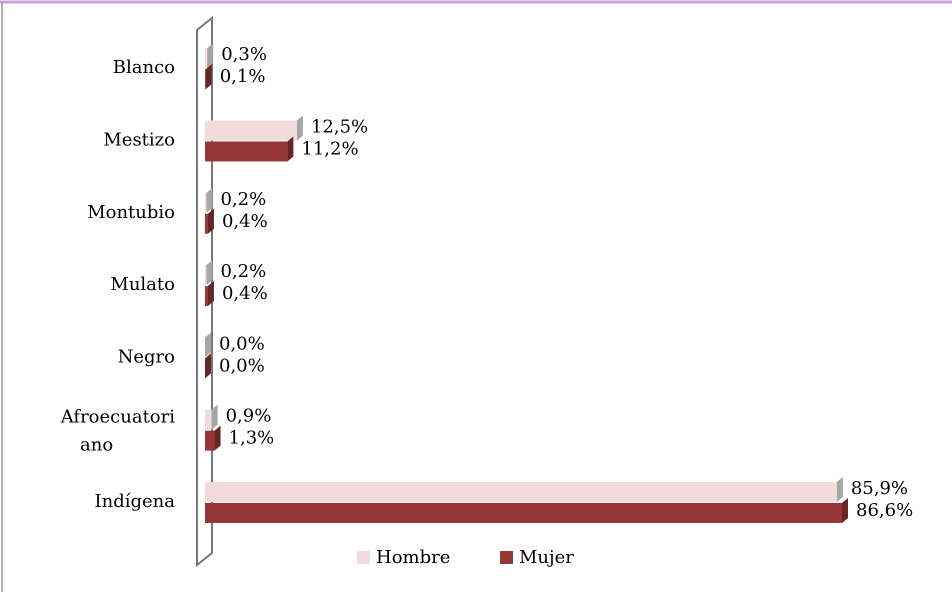  Describe the element at coordinates (879, 488) in the screenshot. I see `value-label: 85,9%` at that location.